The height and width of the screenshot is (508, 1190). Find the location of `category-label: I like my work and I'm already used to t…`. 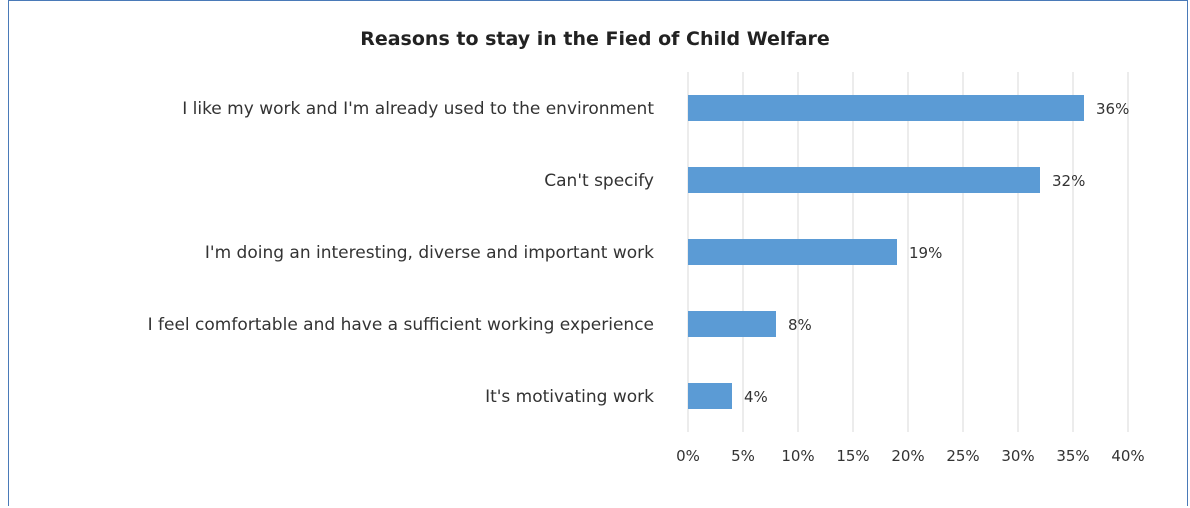

category-label: I like my work and I'm already used to t… is located at coordinates (418, 109).